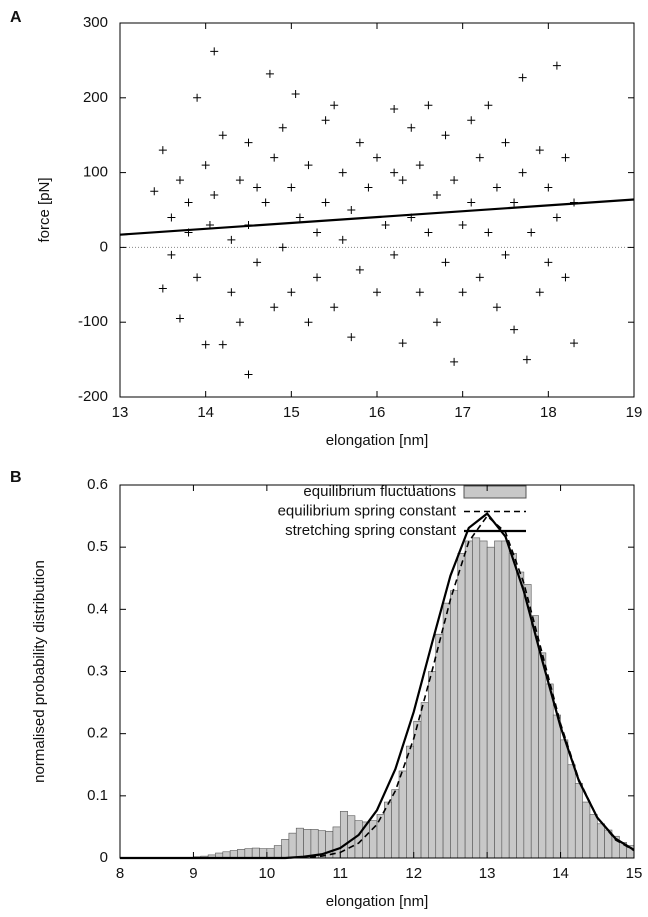 This screenshot has width=648, height=917. Describe the element at coordinates (634, 412) in the screenshot. I see `x-tick-label: 19` at that location.